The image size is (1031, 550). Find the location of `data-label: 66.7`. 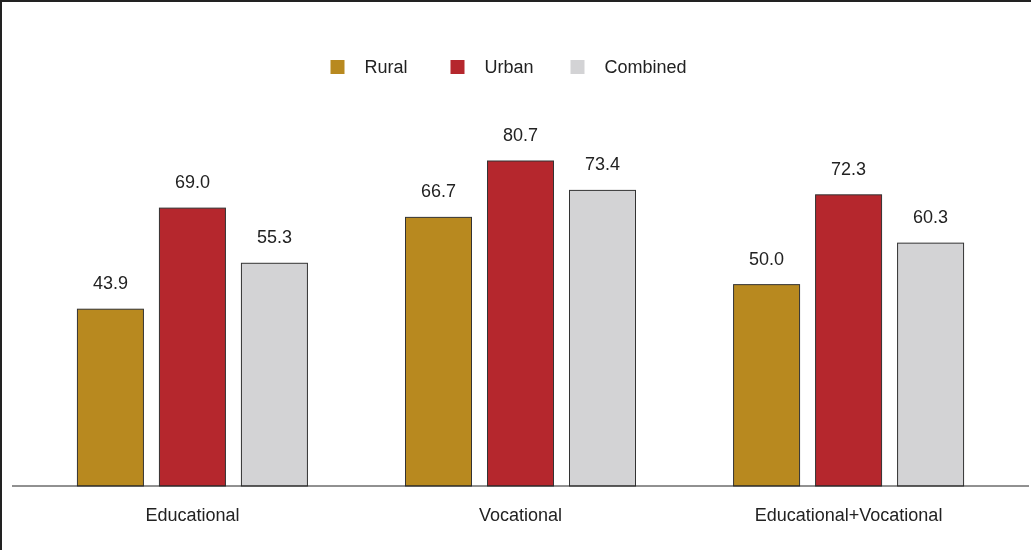

data-label: 66.7 is located at coordinates (438, 191).